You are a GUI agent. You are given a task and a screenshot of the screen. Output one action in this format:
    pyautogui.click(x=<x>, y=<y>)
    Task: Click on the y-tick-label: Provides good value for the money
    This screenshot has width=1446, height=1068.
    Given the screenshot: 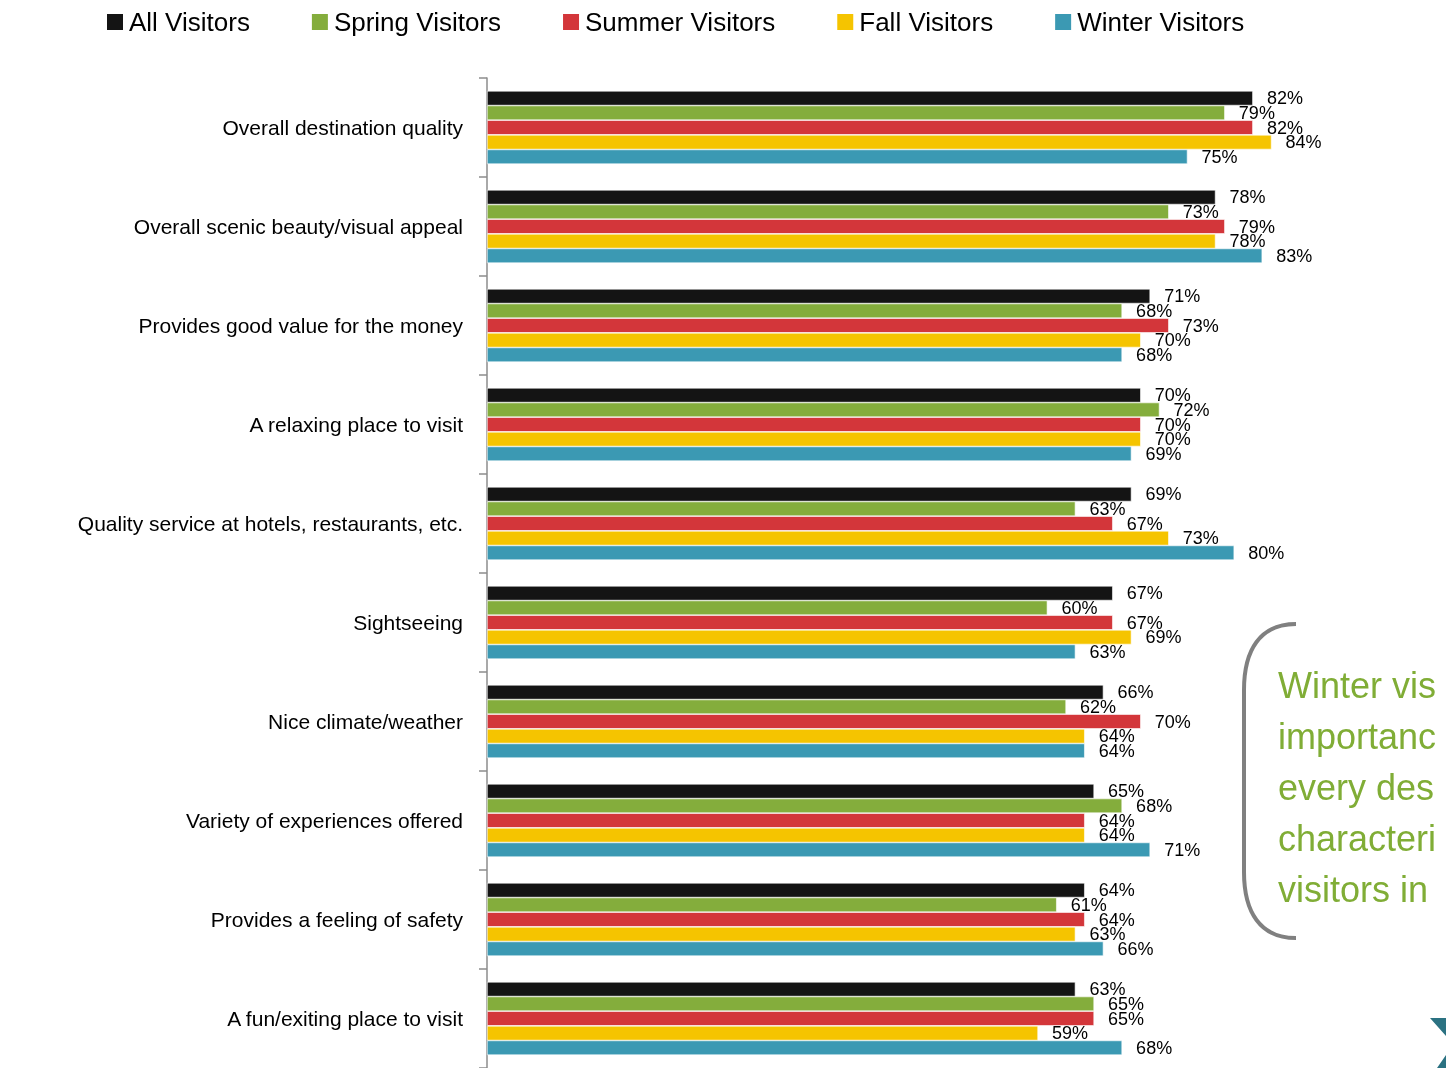 What is the action you would take?
    pyautogui.click(x=301, y=325)
    